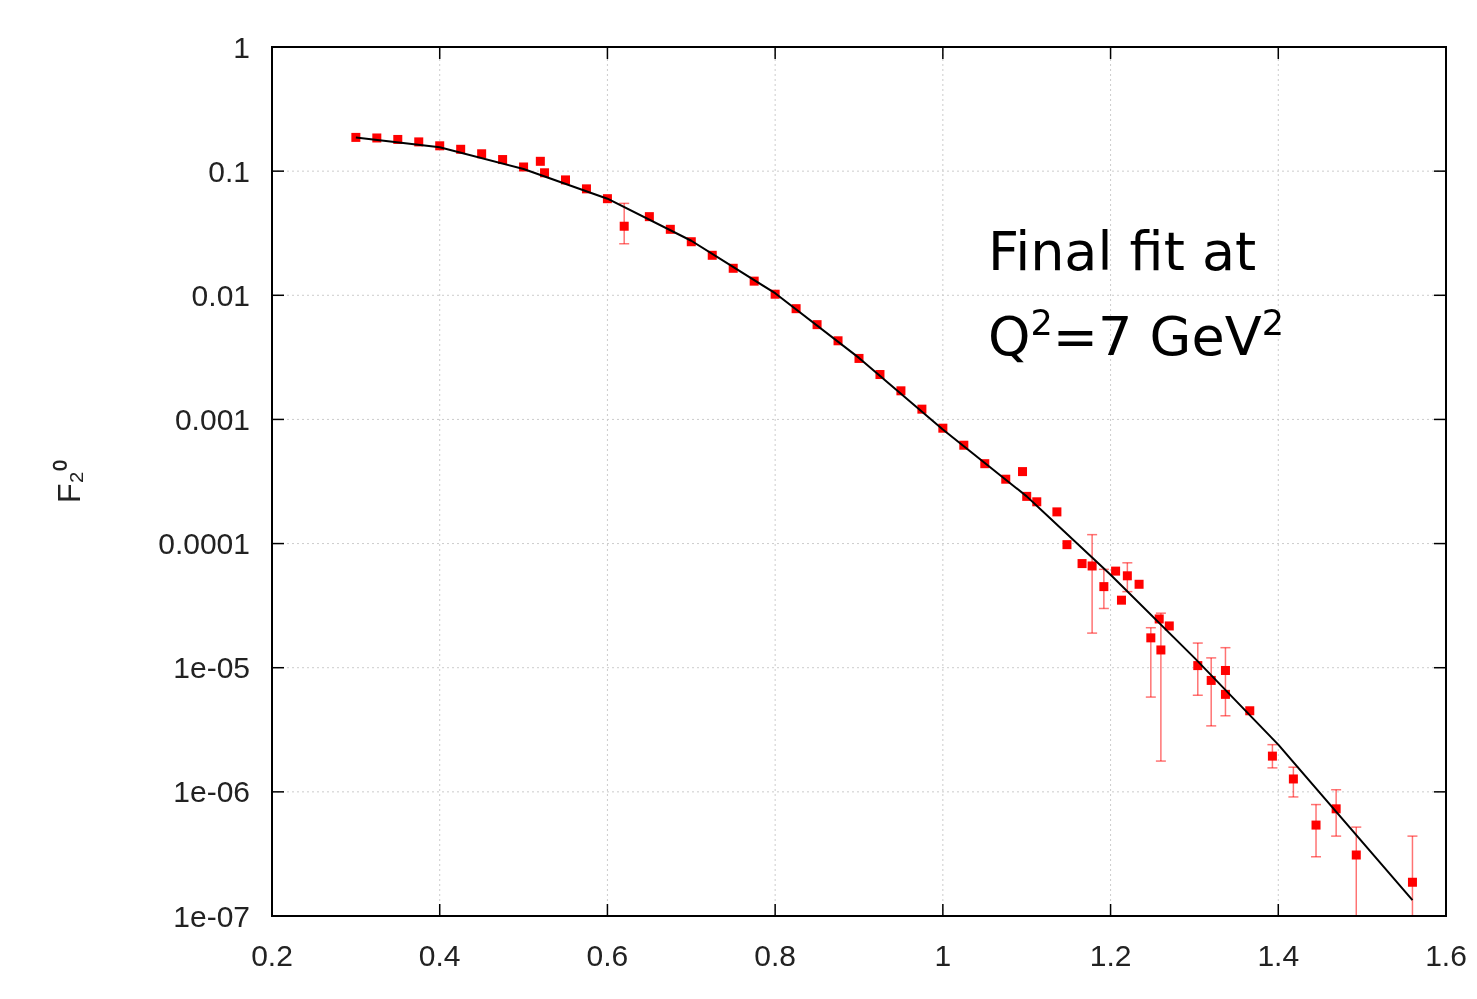 The height and width of the screenshot is (999, 1477). What do you see at coordinates (211, 668) in the screenshot?
I see `y-tick-label: 1e-05` at bounding box center [211, 668].